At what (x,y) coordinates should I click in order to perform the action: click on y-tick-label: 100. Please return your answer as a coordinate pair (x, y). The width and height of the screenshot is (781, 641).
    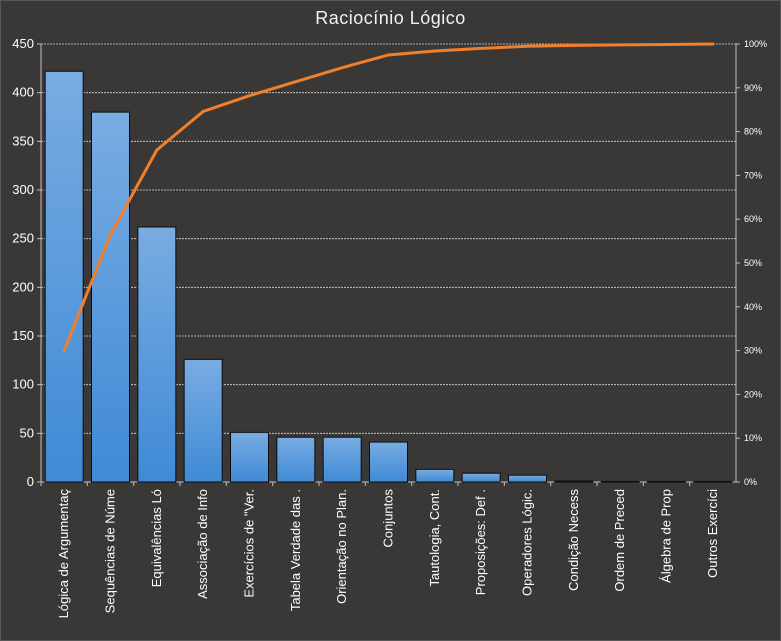
    Looking at the image, I should click on (23, 384).